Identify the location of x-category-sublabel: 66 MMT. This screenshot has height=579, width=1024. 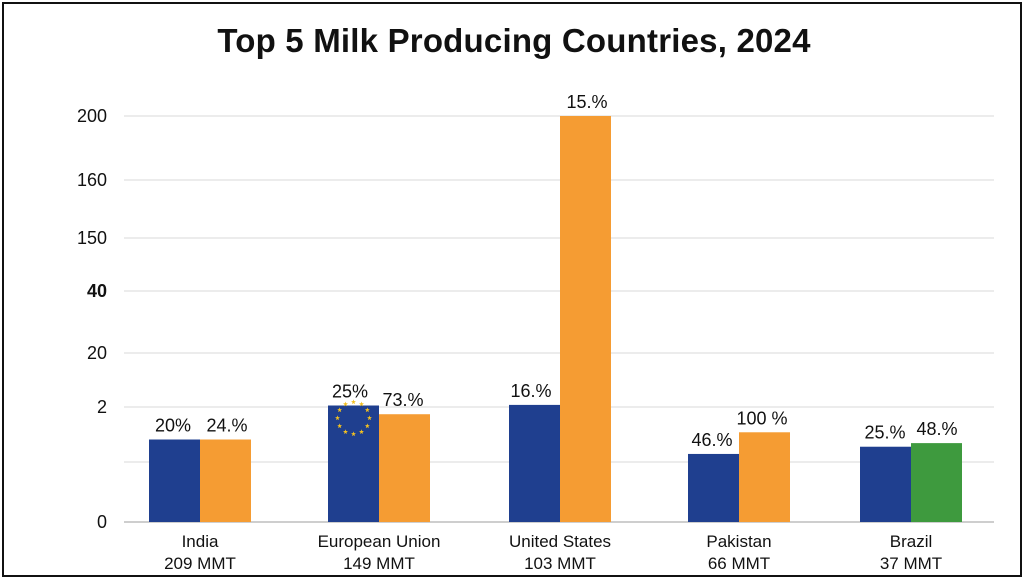
(739, 563).